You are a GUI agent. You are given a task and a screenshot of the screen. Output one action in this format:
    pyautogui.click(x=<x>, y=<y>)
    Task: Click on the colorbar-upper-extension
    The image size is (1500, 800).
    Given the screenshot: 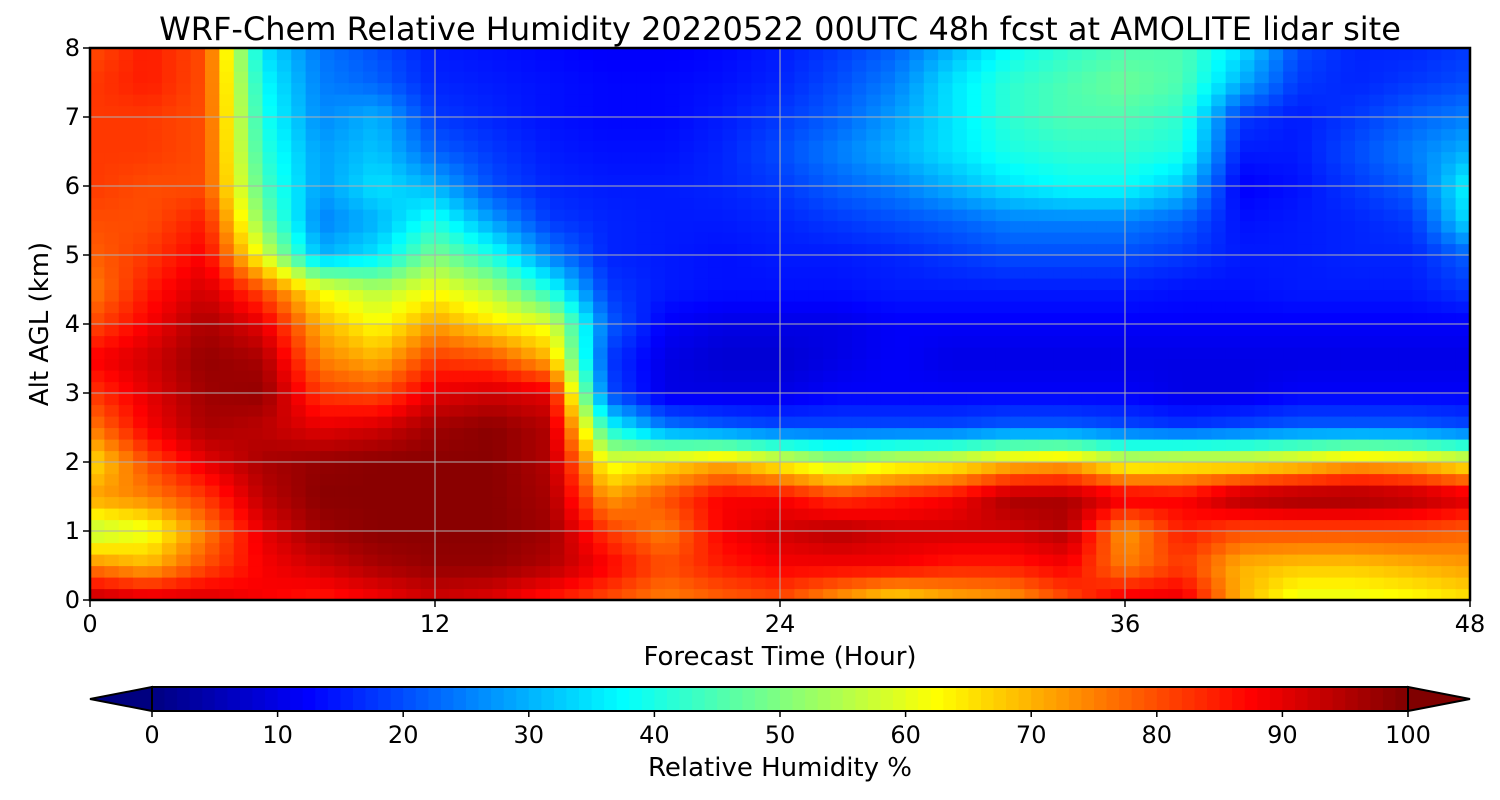 What is the action you would take?
    pyautogui.click(x=1439, y=699)
    